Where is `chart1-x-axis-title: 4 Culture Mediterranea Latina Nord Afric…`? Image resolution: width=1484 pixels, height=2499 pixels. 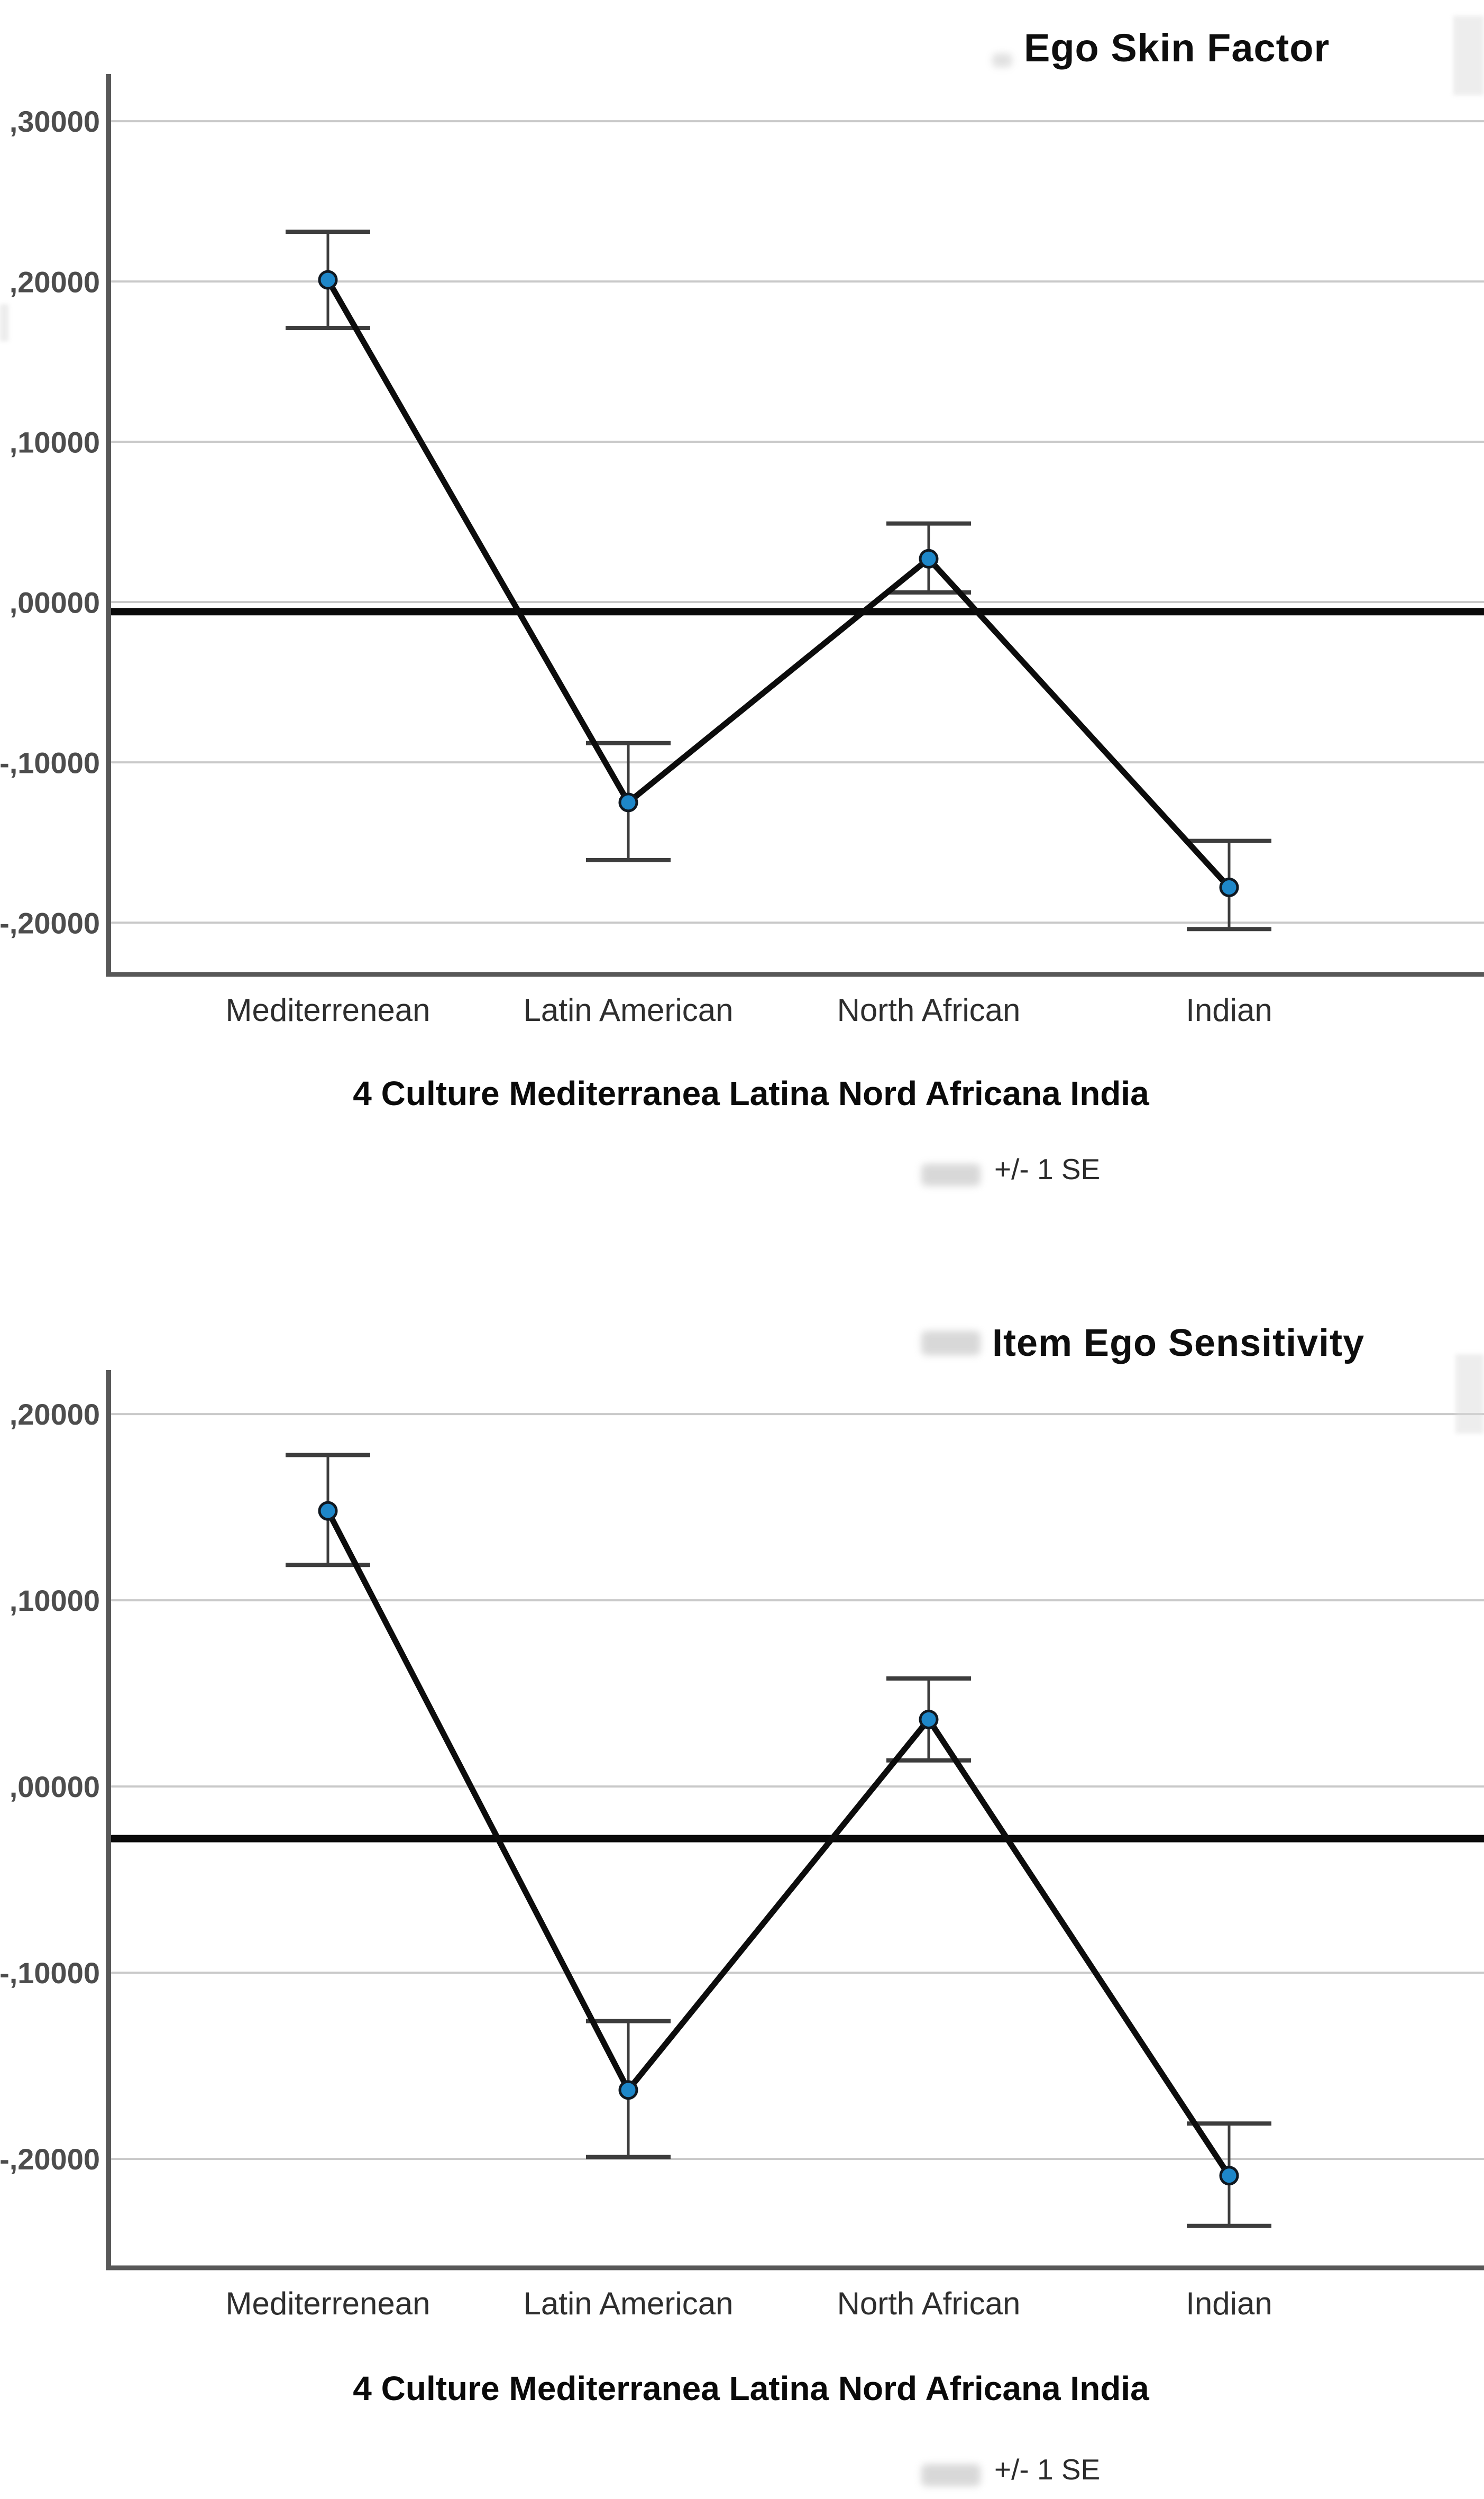
chart1-x-axis-title: 4 Culture Mediterranea Latina Nord Afric… is located at coordinates (751, 1093).